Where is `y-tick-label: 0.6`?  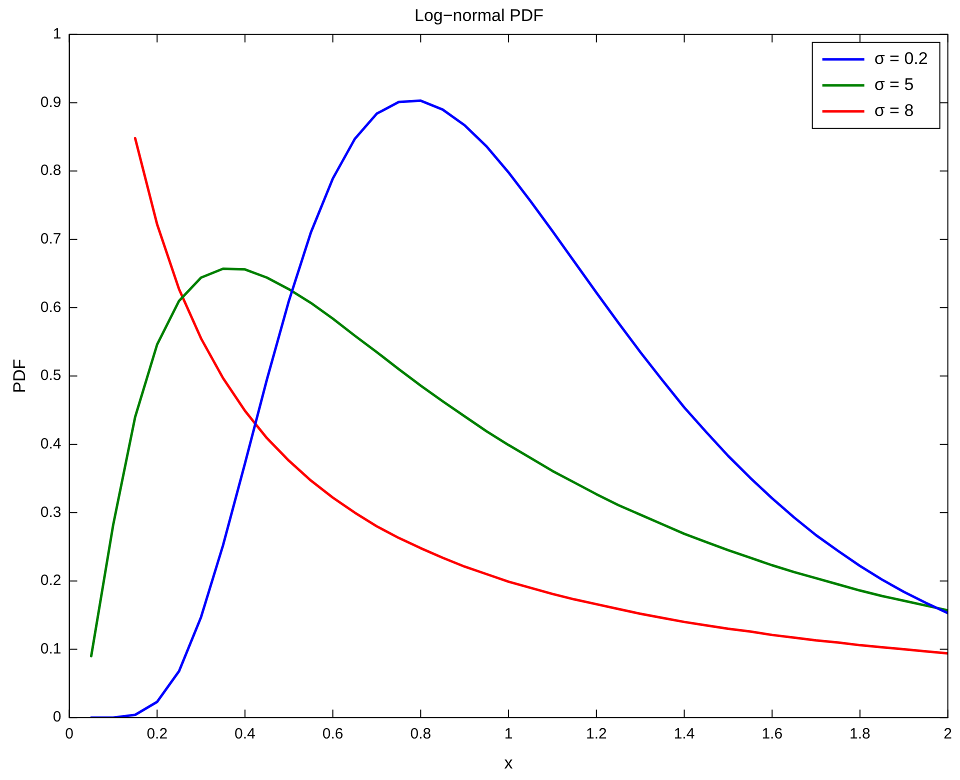
y-tick-label: 0.6 is located at coordinates (51, 307).